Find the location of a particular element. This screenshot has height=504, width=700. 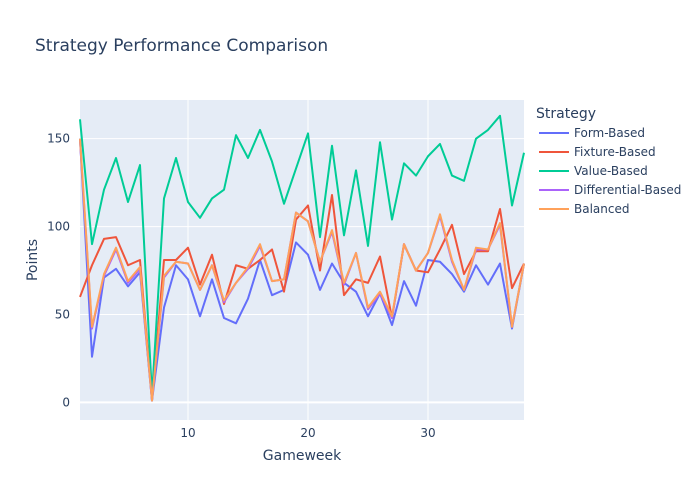

y-tick-label: 150 is located at coordinates (58, 139).